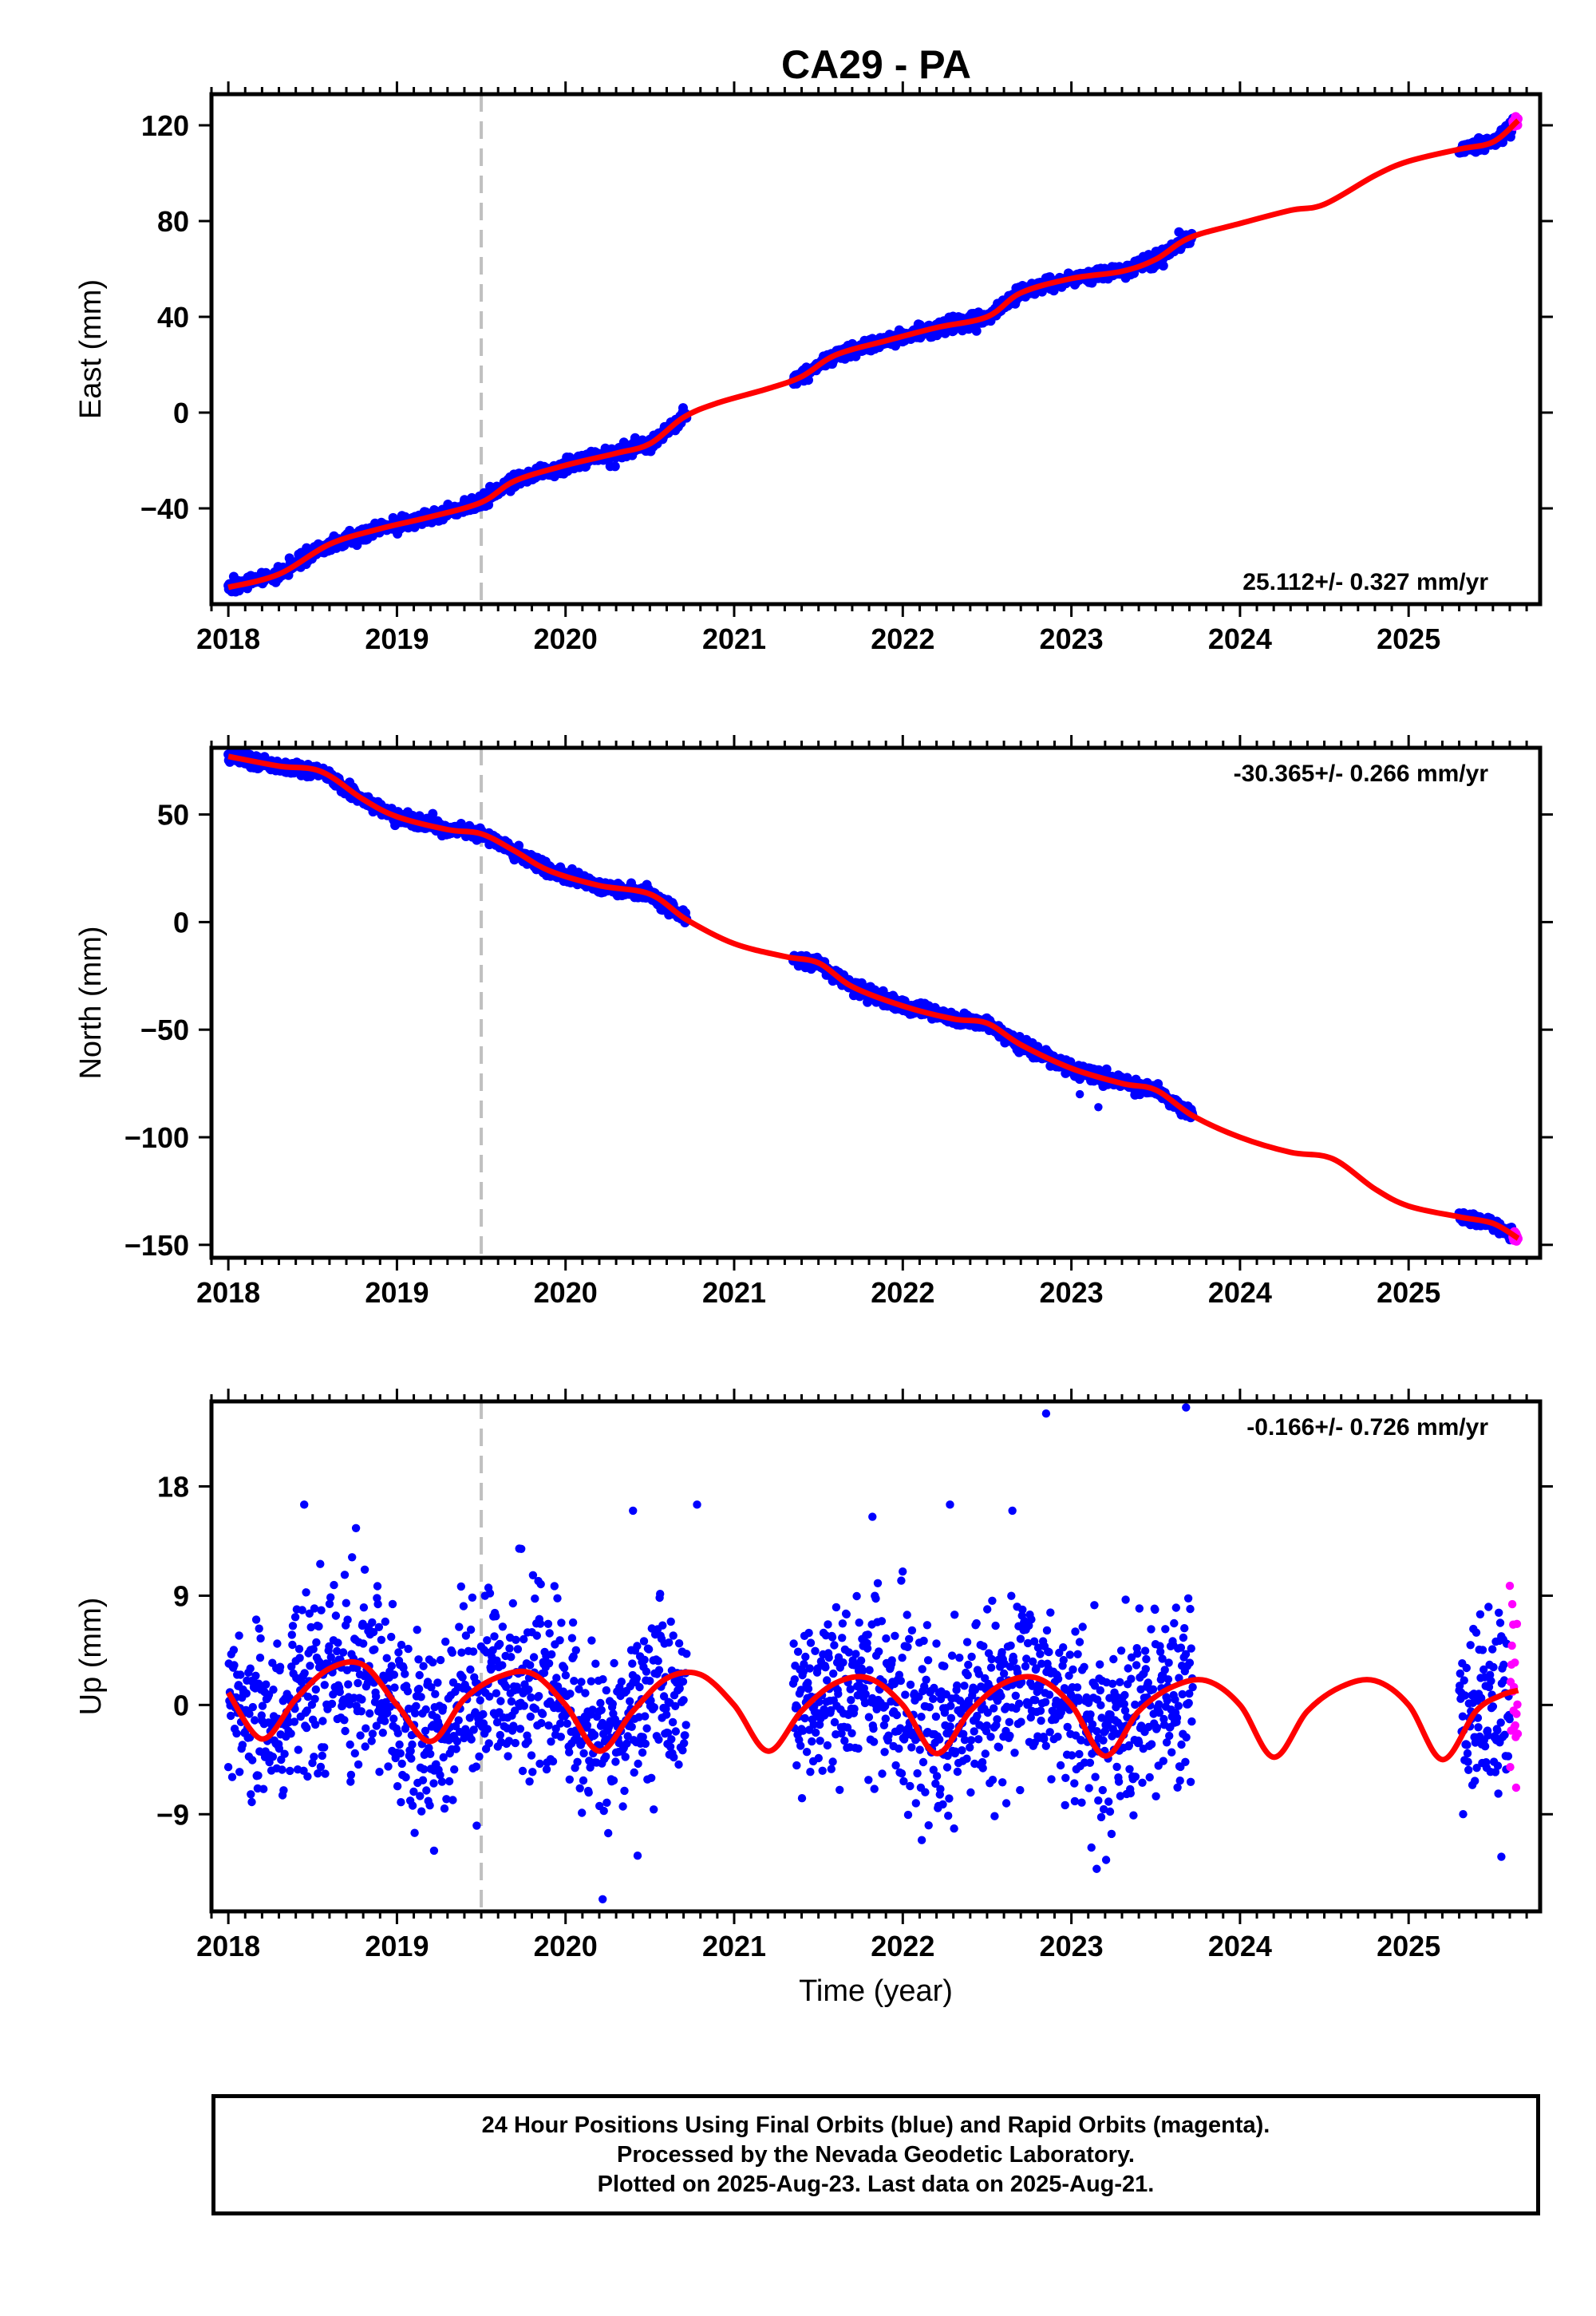 Image resolution: width=1596 pixels, height=2316 pixels. What do you see at coordinates (91, 1002) in the screenshot?
I see `y-axis-label: North (mm)` at bounding box center [91, 1002].